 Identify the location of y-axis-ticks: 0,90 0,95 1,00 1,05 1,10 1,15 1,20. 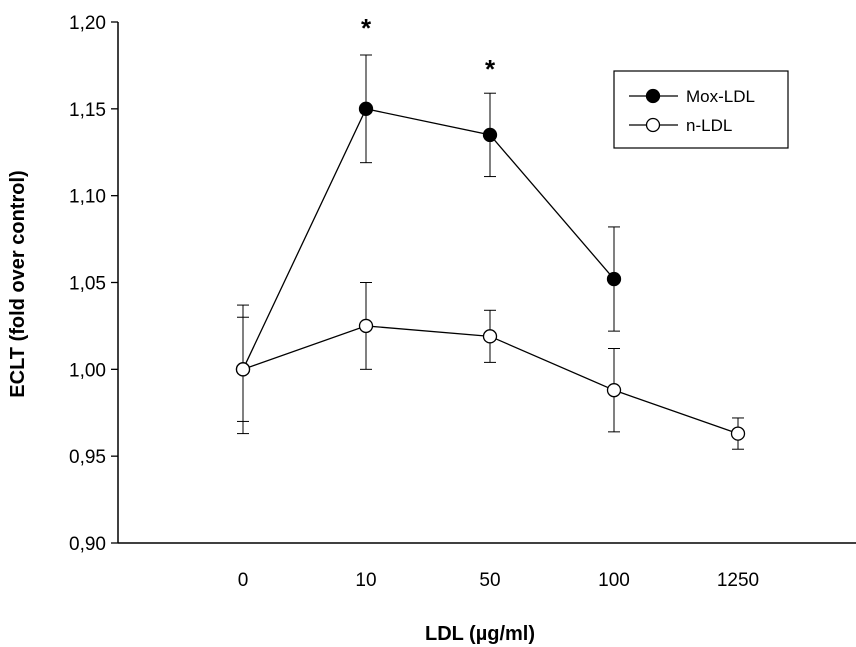
(93, 284).